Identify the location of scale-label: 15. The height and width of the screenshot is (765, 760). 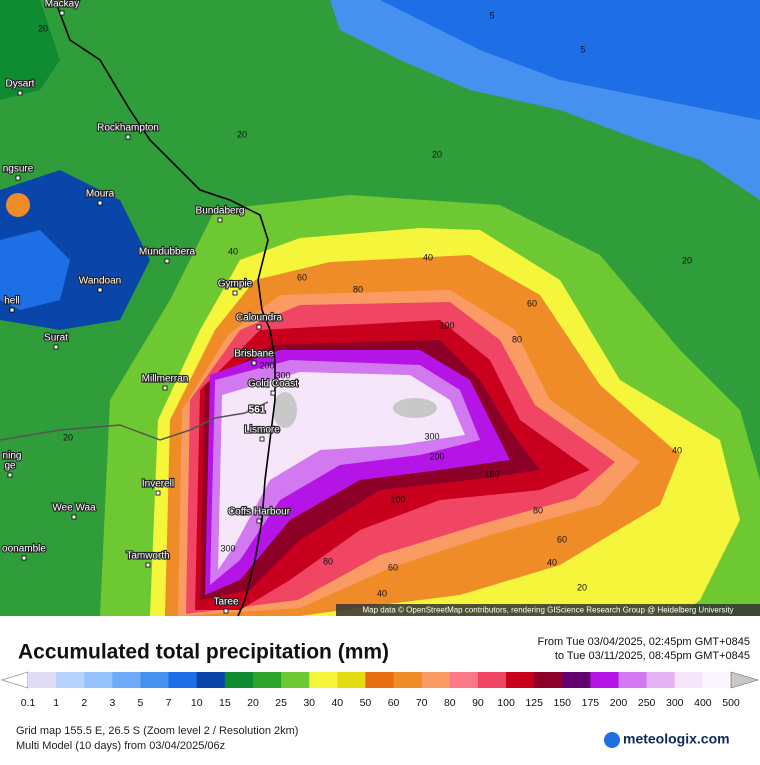
(225, 703).